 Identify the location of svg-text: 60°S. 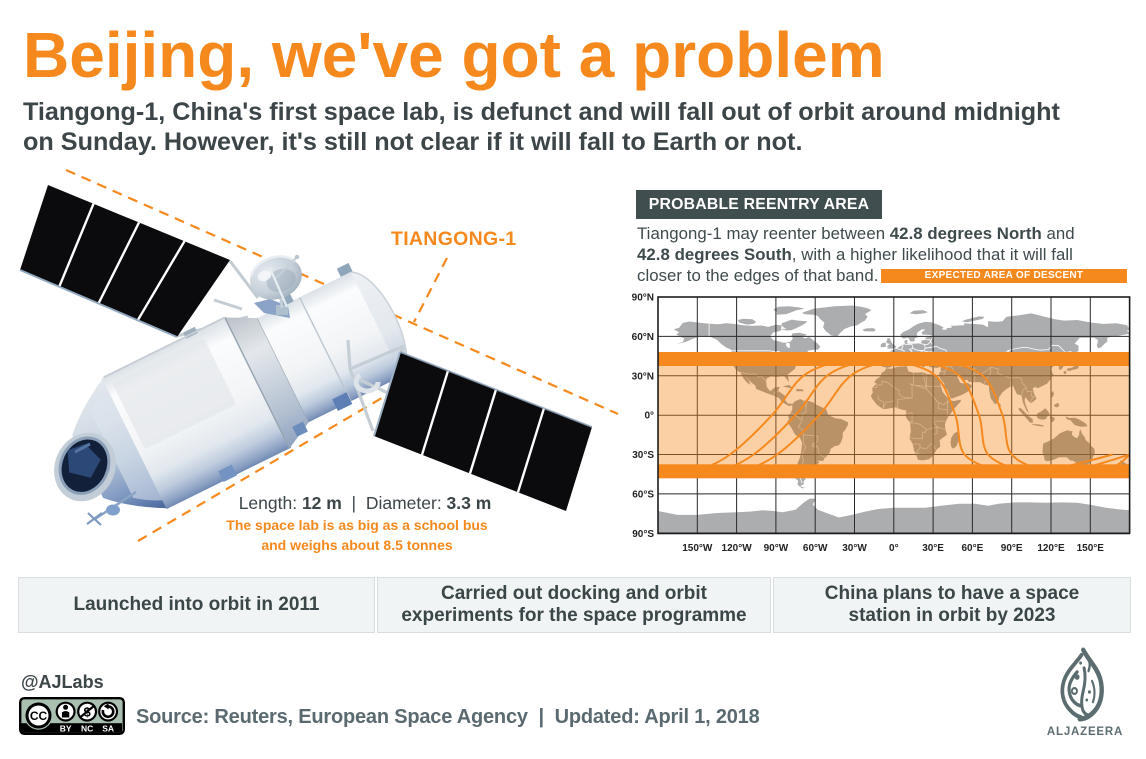
(643, 494).